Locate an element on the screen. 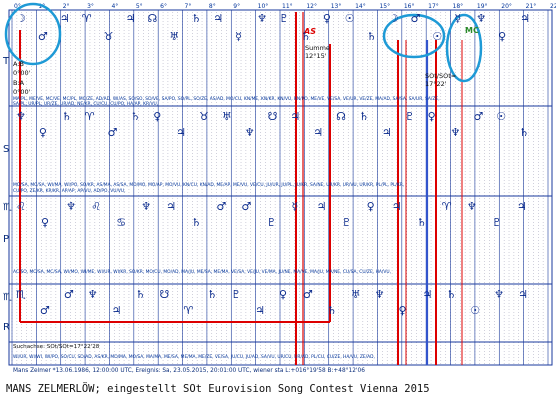  ab-degree: 0°00' is located at coordinates (22, 73).